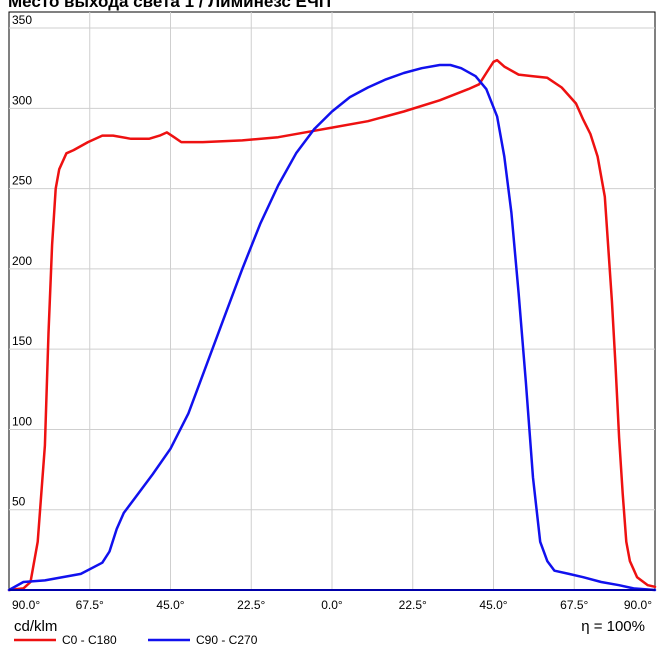  I want to click on y-tick-label: 250, so click(22, 181).